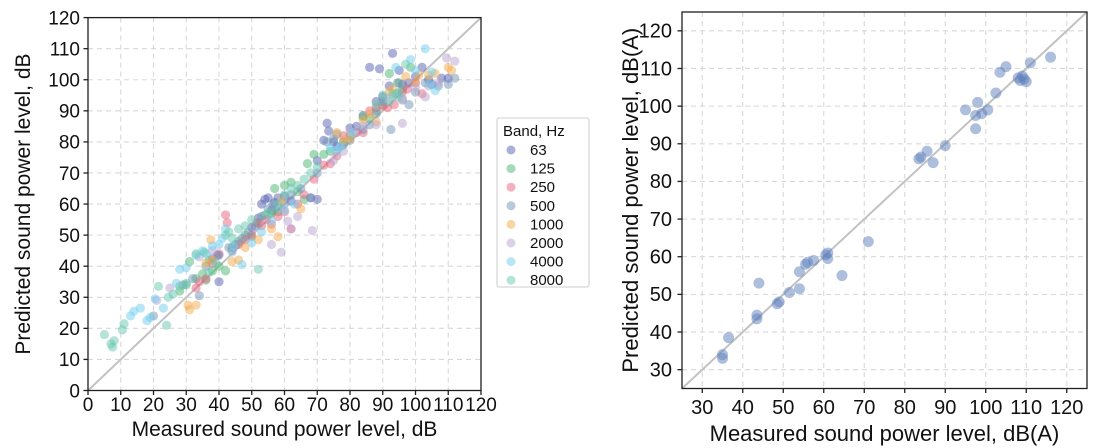  What do you see at coordinates (546, 243) in the screenshot?
I see `legend-label: 2000` at bounding box center [546, 243].